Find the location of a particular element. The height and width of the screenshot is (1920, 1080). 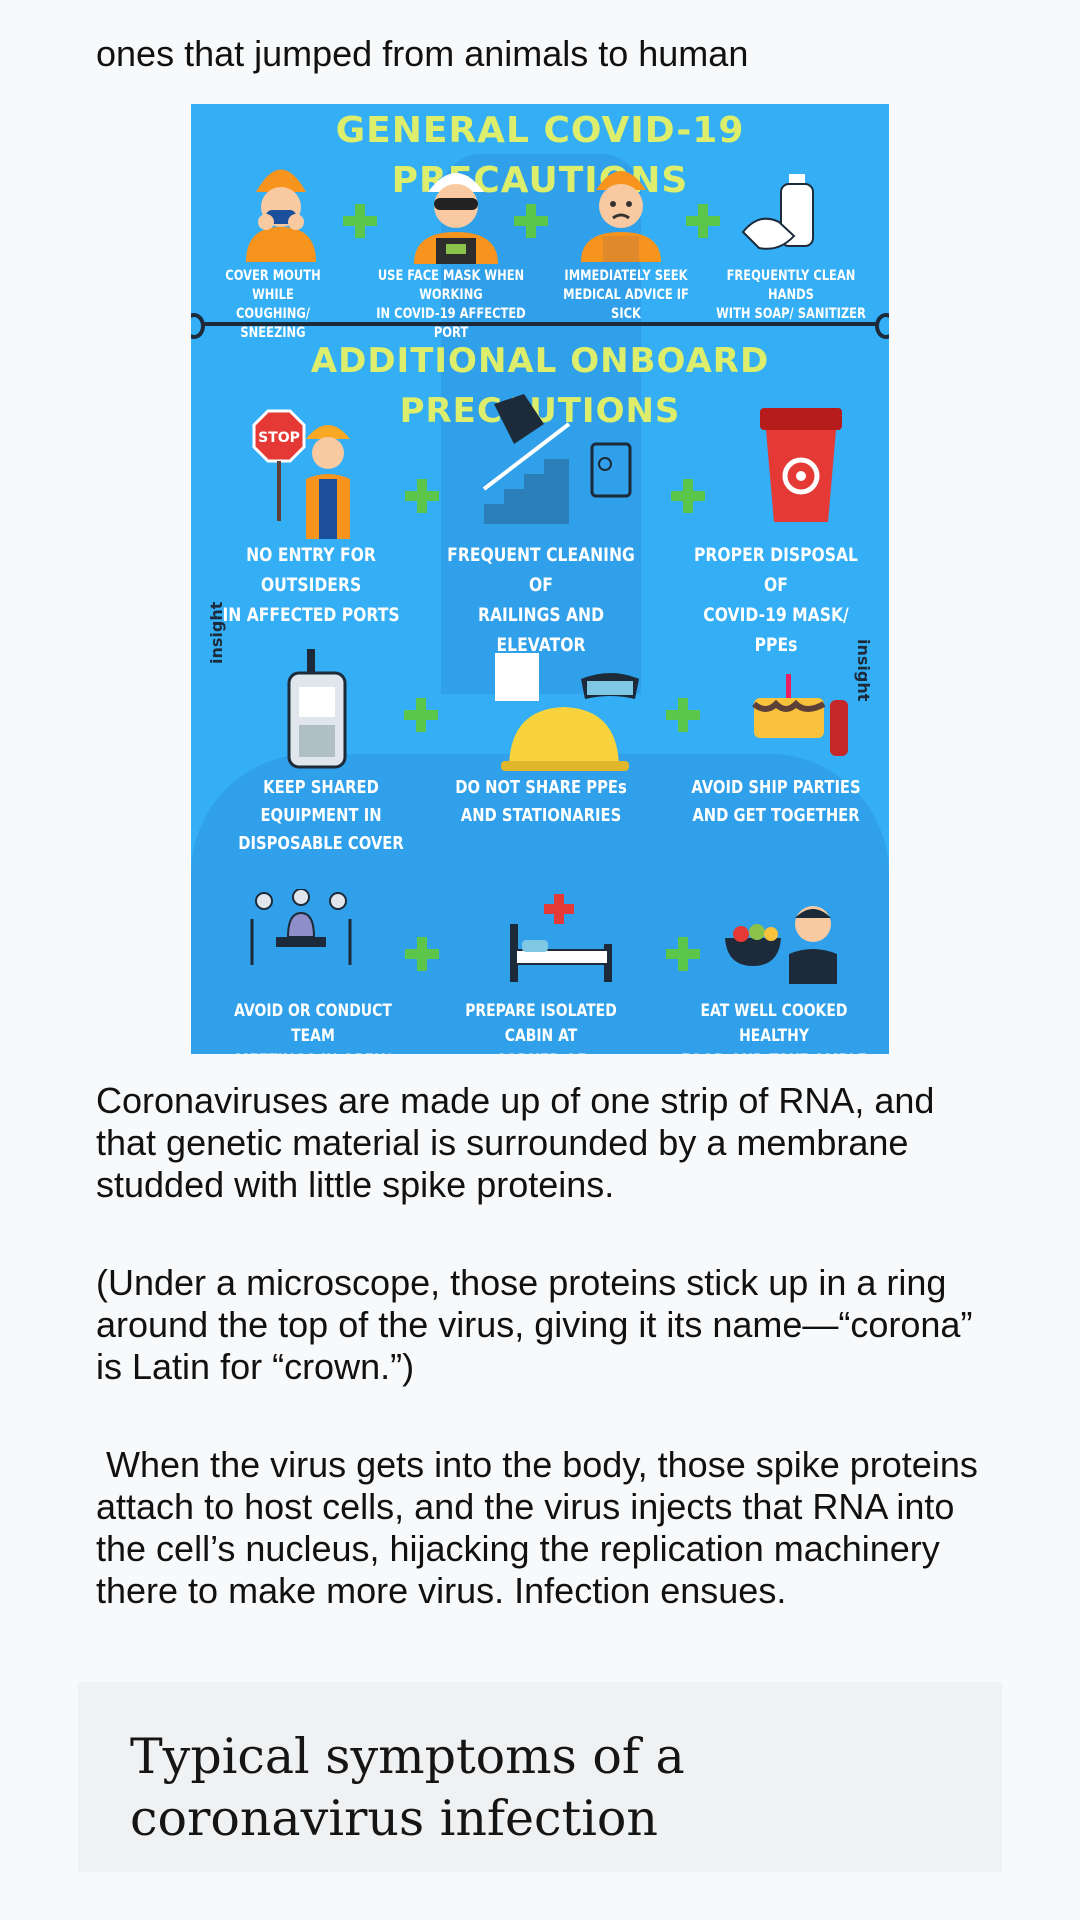

ppe-stationery-icon is located at coordinates (567, 712).